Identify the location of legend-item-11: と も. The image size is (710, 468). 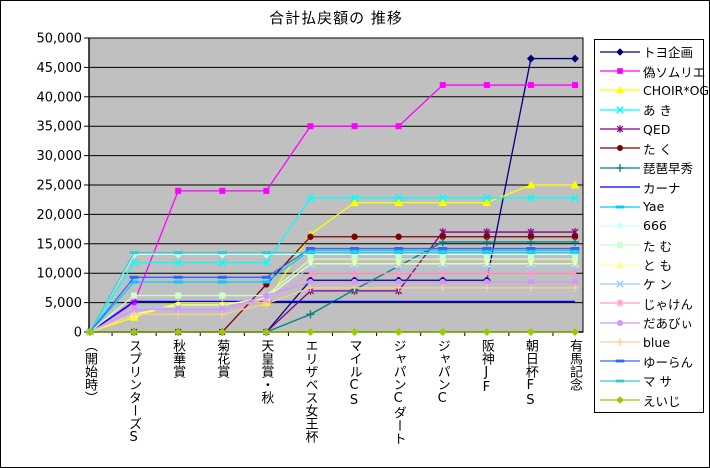
(651, 265).